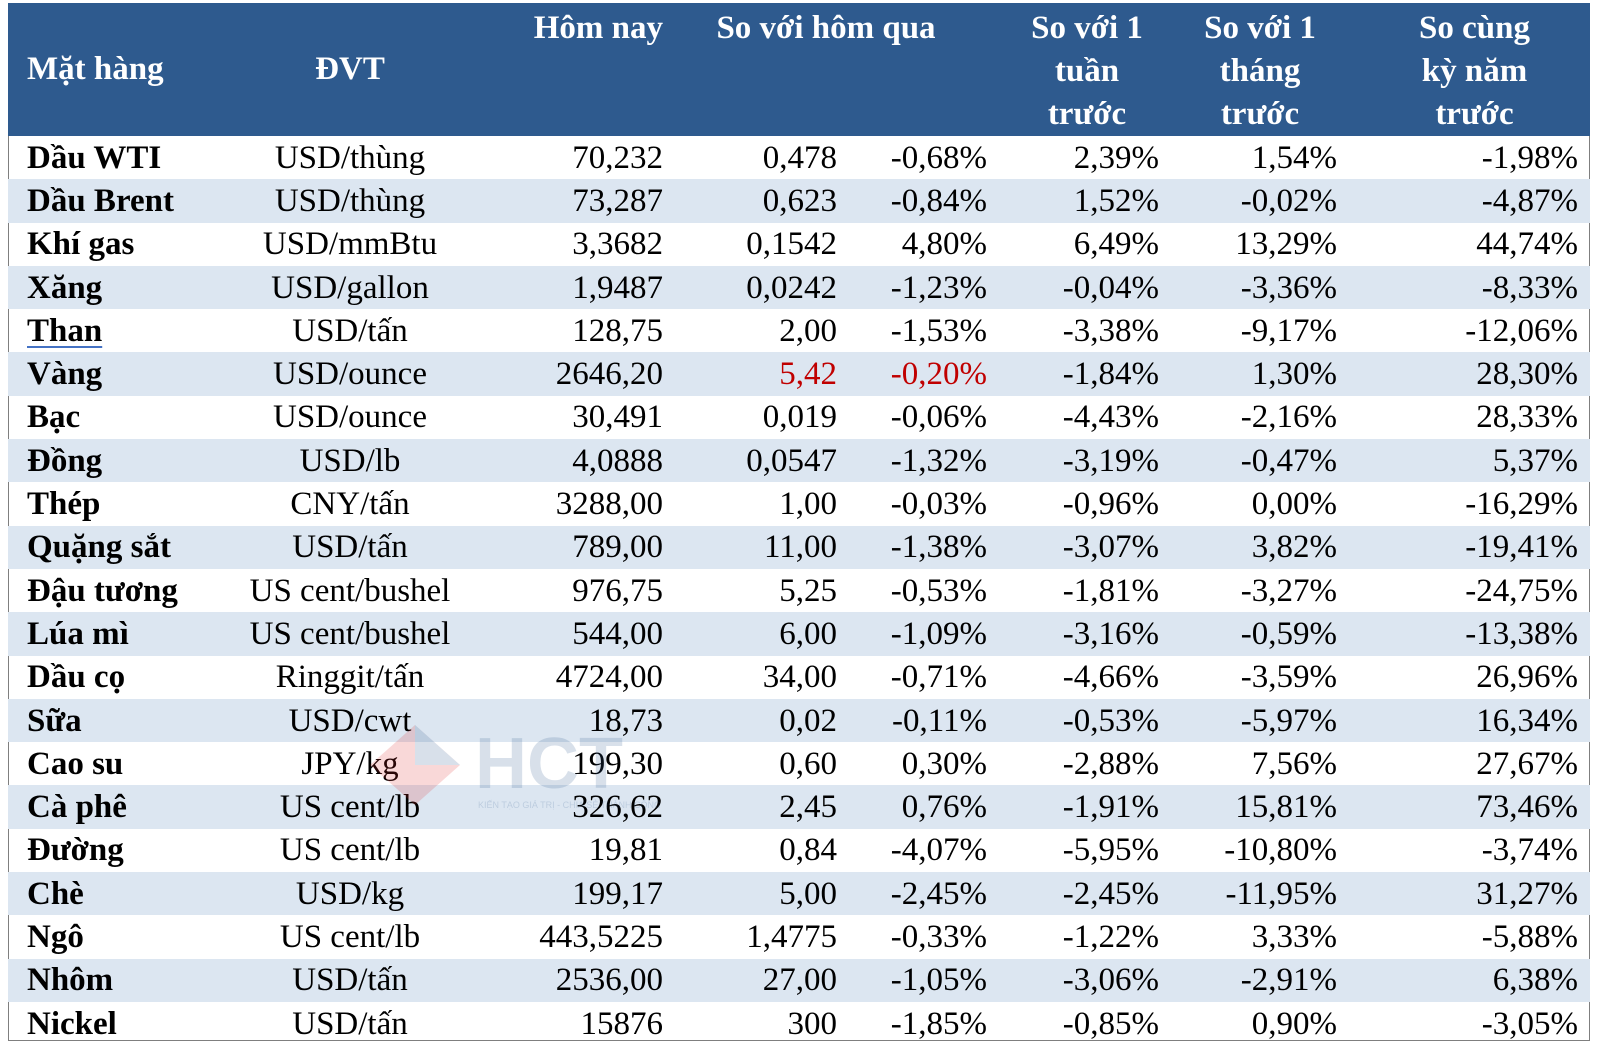  What do you see at coordinates (1110, 936) in the screenshot?
I see `row-week-percent: -1,22%` at bounding box center [1110, 936].